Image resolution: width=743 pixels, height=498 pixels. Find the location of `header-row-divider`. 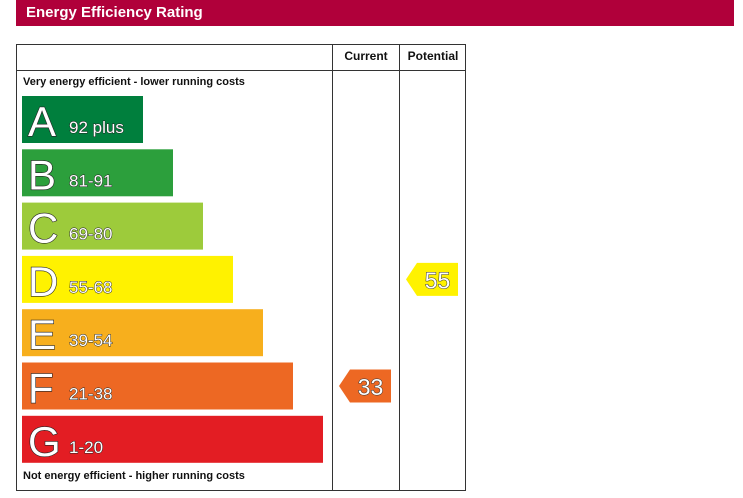

header-row-divider is located at coordinates (241, 70).